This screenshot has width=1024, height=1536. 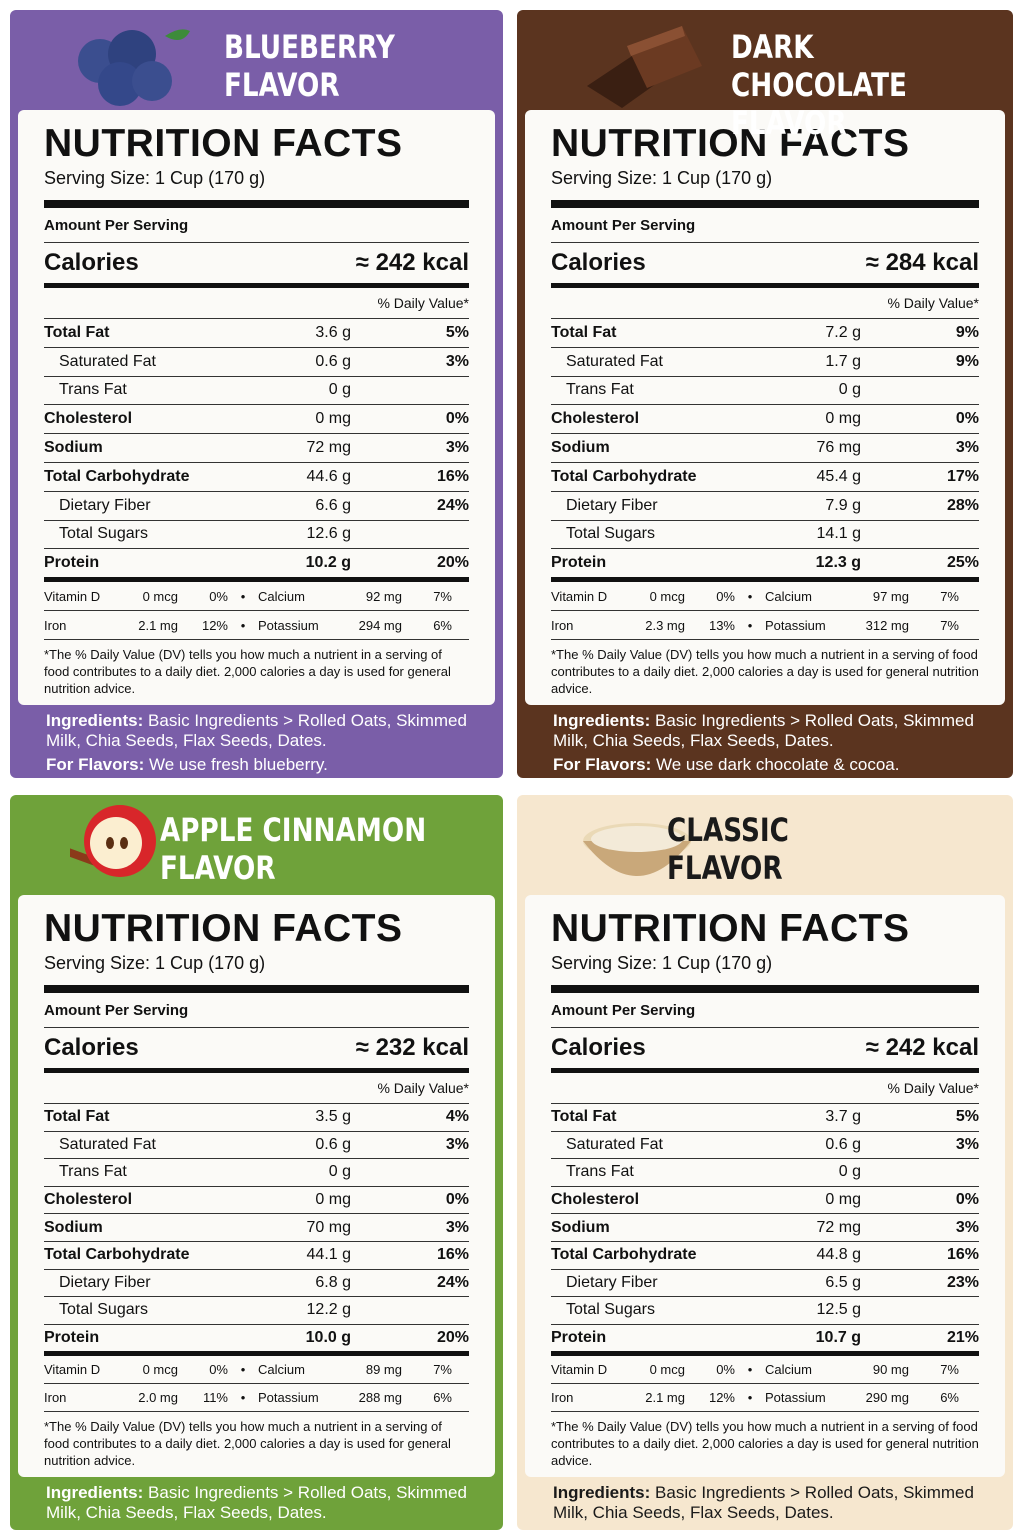 I want to click on nutrient-row: Sodium 70 mg 3%, so click(x=256, y=1227).